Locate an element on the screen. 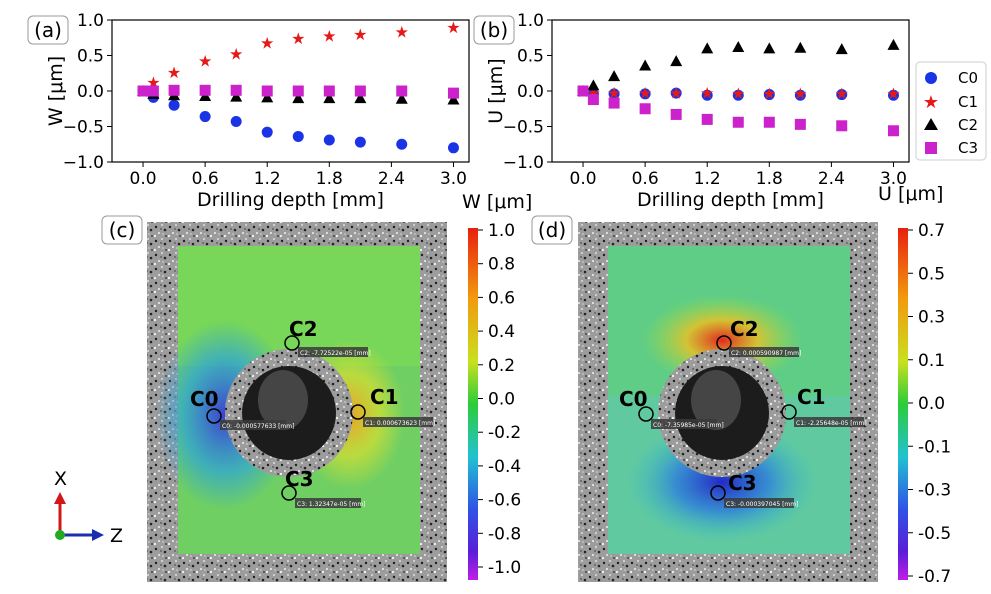 This screenshot has height=594, width=991. panel-tag-b: (b) is located at coordinates (494, 30).